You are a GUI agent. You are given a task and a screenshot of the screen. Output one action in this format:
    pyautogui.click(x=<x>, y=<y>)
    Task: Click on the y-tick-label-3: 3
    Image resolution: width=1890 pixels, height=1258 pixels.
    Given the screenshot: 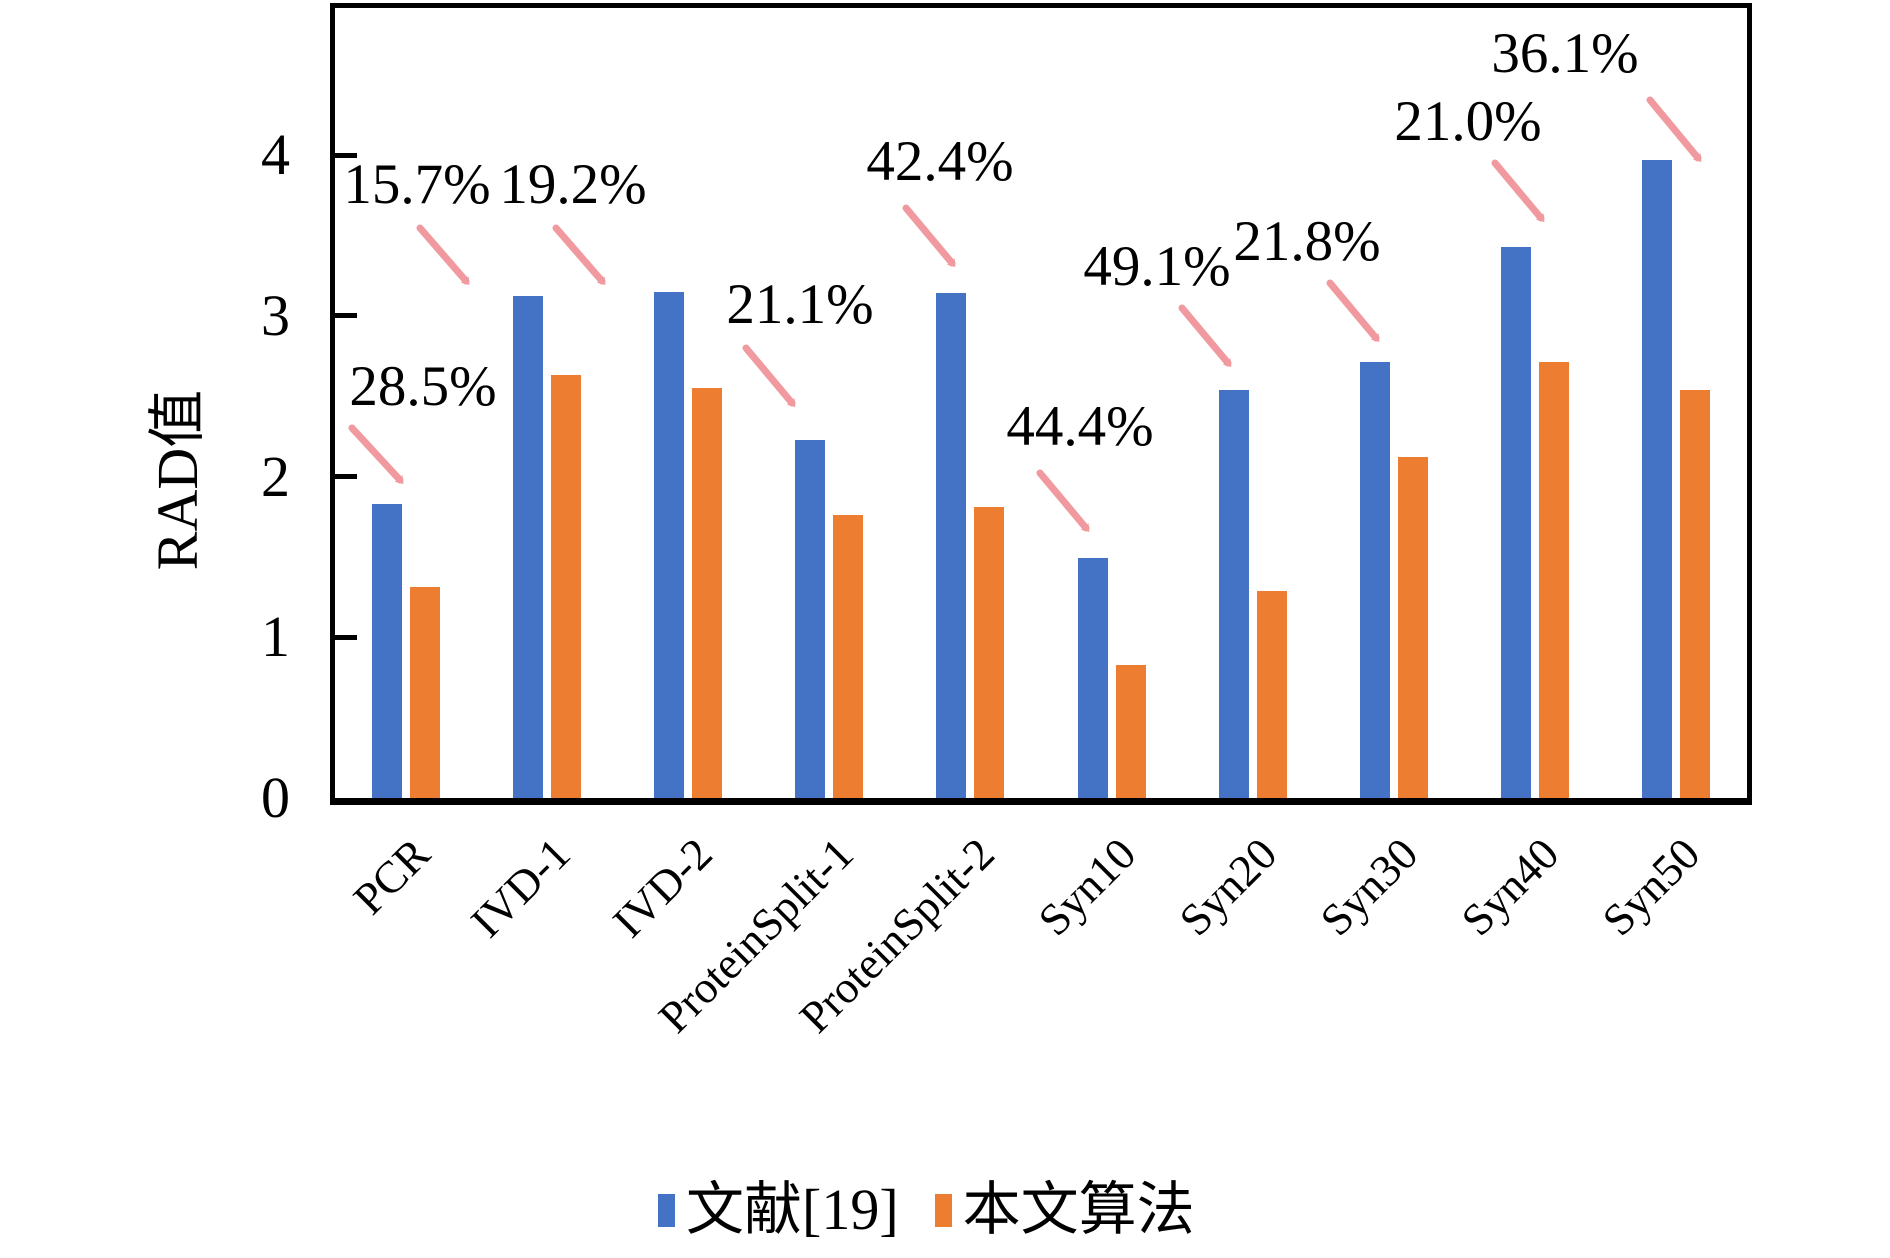 What is the action you would take?
    pyautogui.click(x=275, y=315)
    